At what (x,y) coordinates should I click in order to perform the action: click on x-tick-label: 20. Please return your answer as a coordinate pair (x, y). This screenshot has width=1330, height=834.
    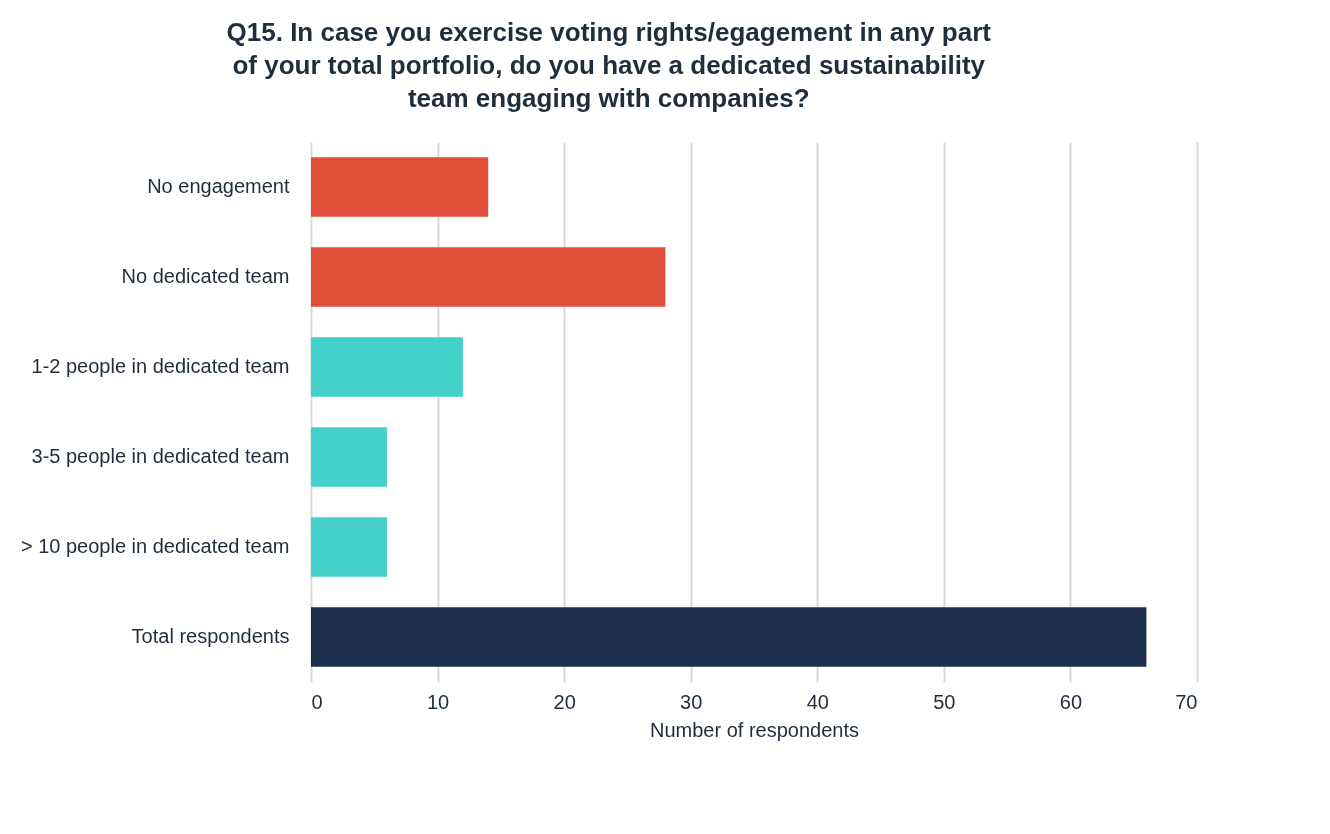
    Looking at the image, I should click on (564, 701).